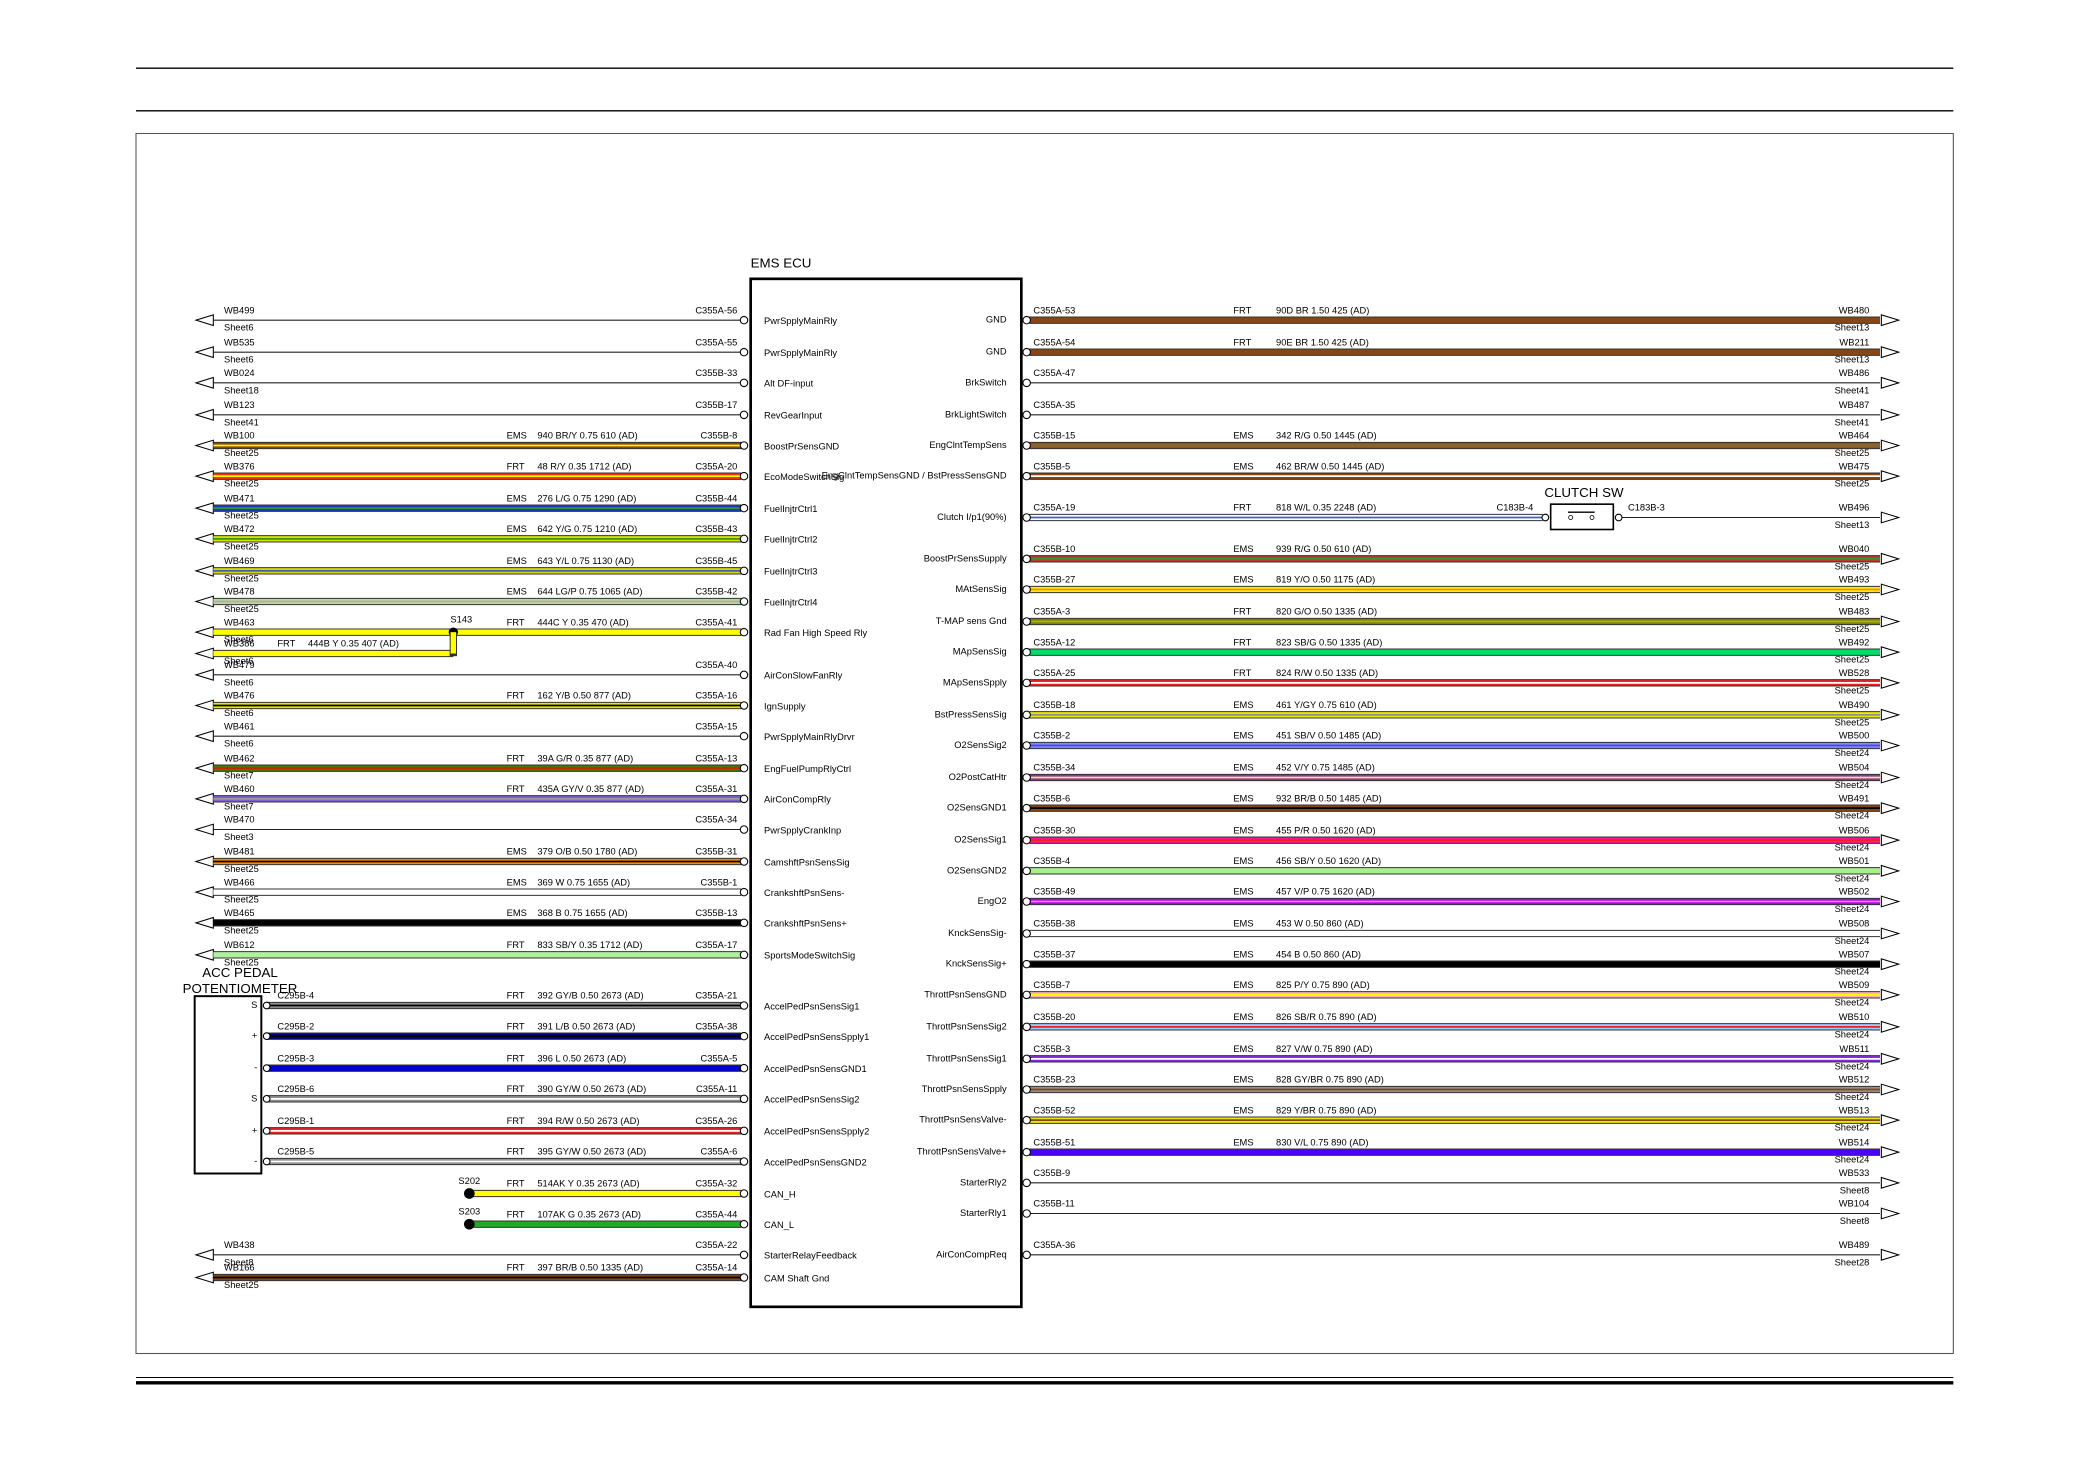  I want to click on signal-label: BoostPrSensSupply, so click(965, 558).